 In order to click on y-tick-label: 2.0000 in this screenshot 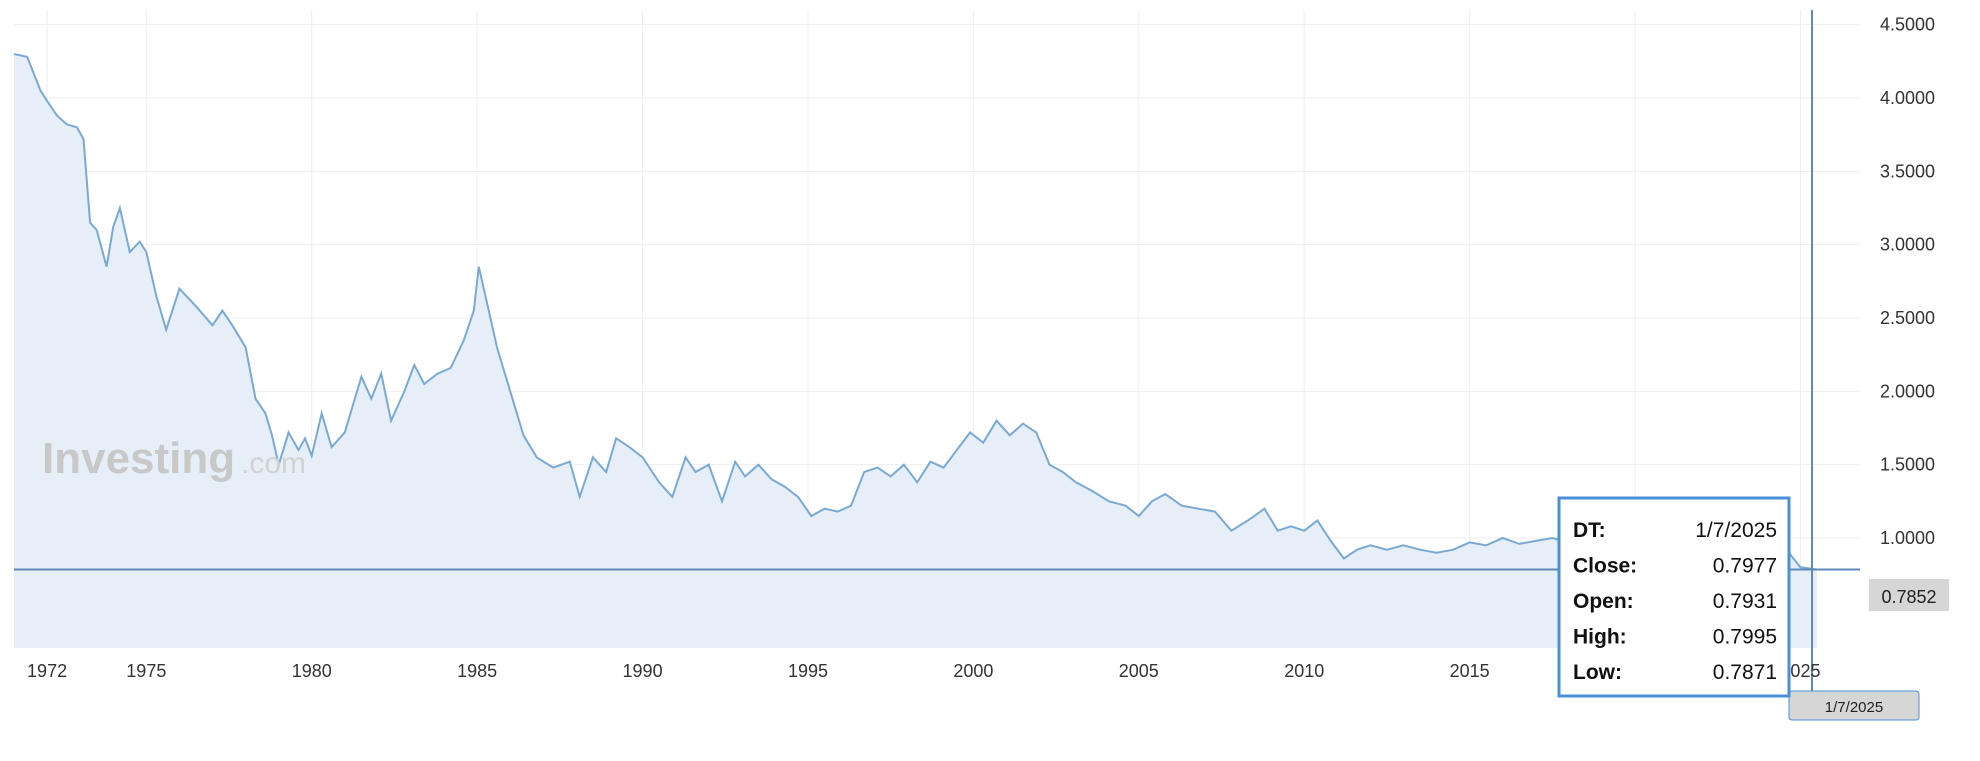, I will do `click(1907, 391)`.